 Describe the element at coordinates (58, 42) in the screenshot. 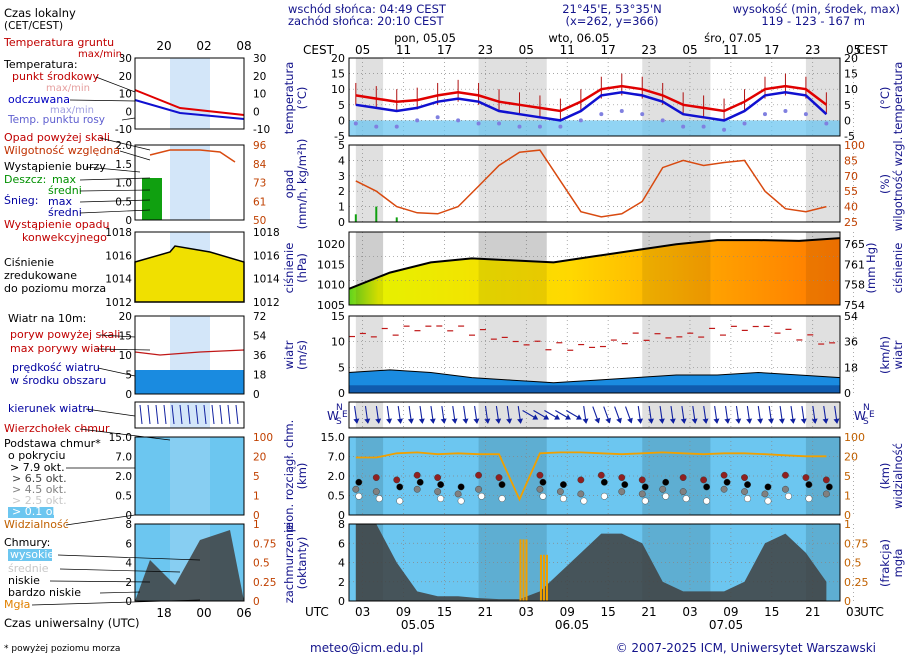

I see `legend-label: Temperatura gruntu` at that location.